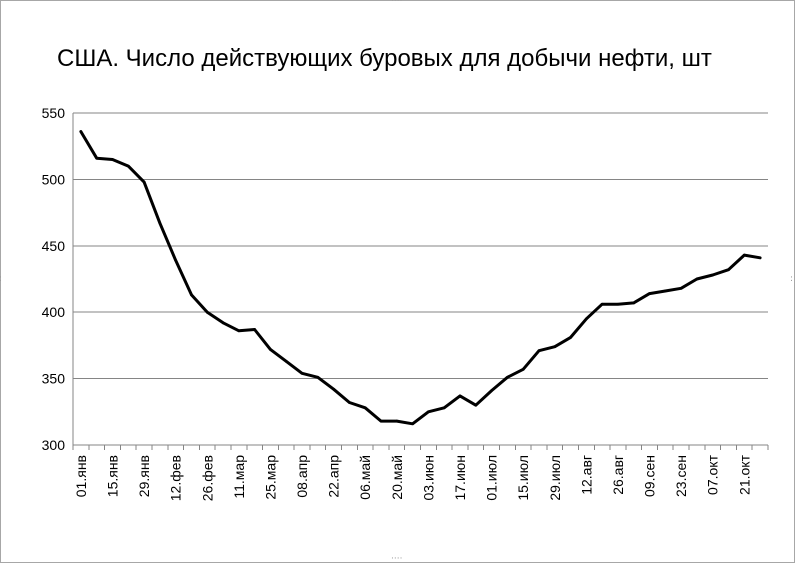 Image resolution: width=795 pixels, height=564 pixels. What do you see at coordinates (144, 476) in the screenshot?
I see `x-tick-label: 29.янв` at bounding box center [144, 476].